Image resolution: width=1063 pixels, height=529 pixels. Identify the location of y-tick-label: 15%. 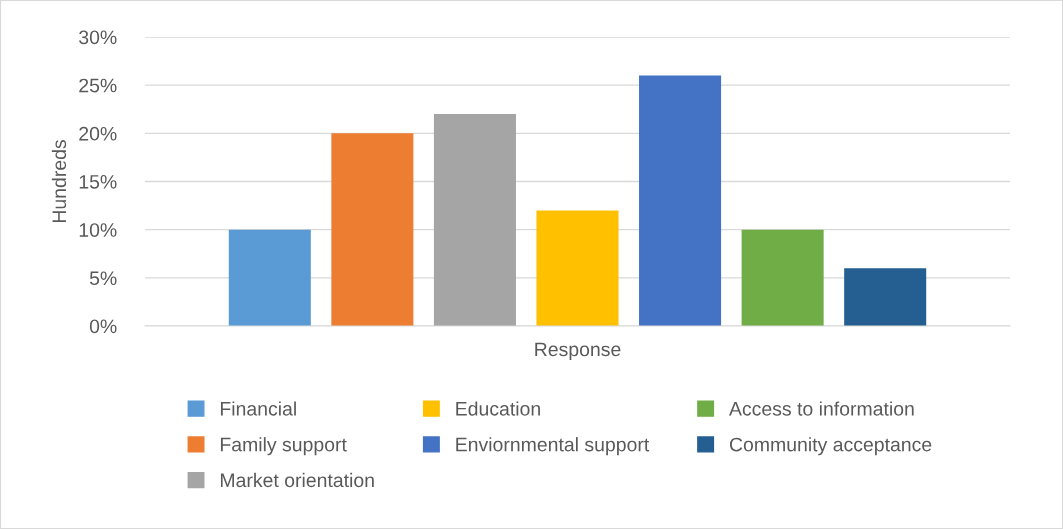
(98, 182).